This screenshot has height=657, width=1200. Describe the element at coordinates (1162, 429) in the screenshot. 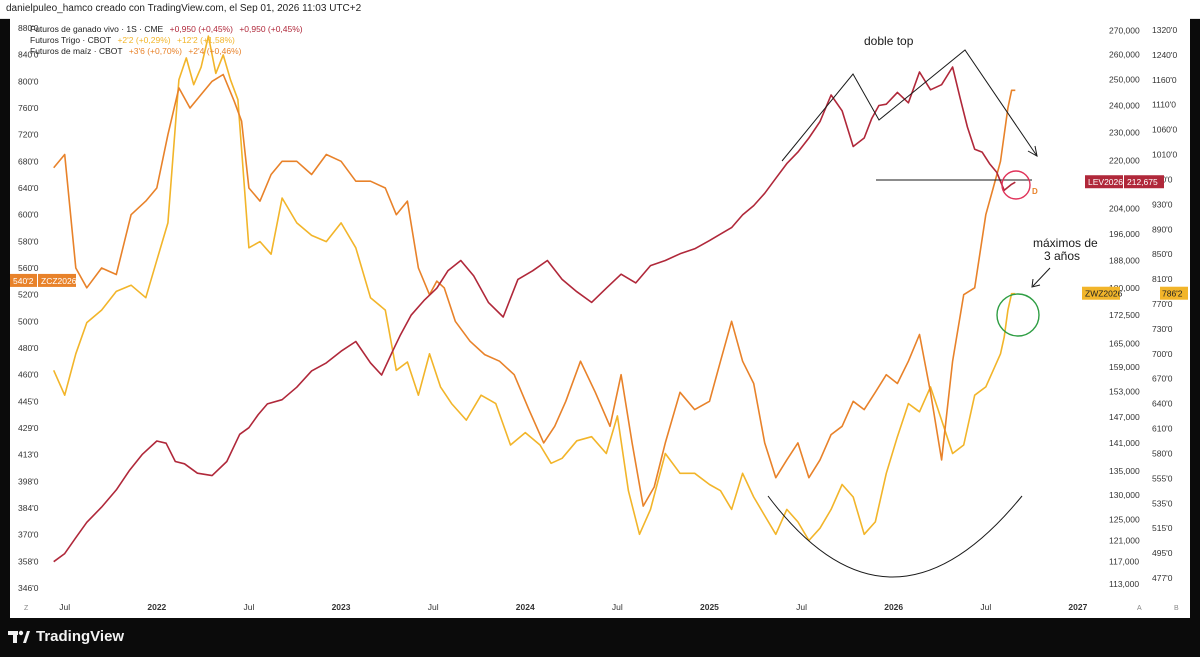

I see `right-axis-wheat-tick-label: 610'0` at that location.